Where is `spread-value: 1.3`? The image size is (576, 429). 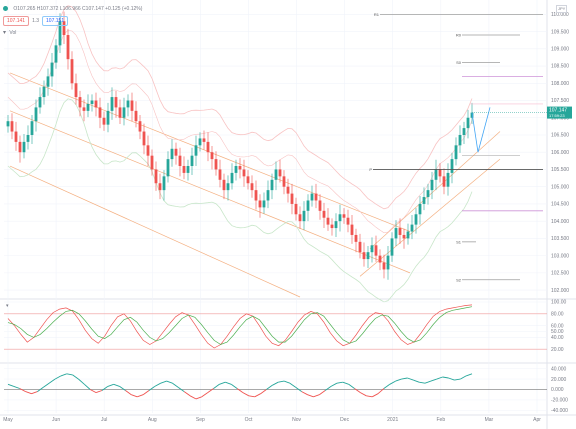
spread-value: 1.3 is located at coordinates (36, 21).